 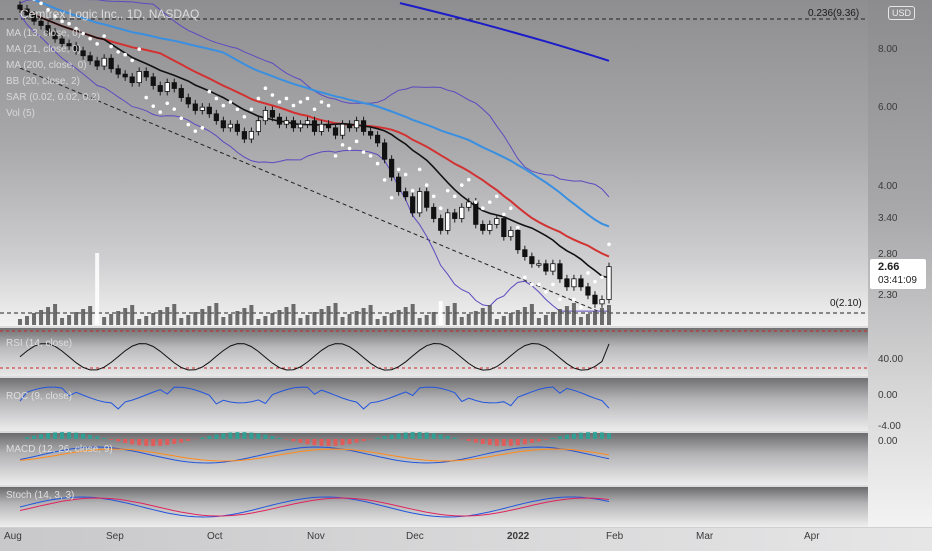 What do you see at coordinates (46, 65) in the screenshot?
I see `legend-ma200: MA (200, close, 0)` at bounding box center [46, 65].